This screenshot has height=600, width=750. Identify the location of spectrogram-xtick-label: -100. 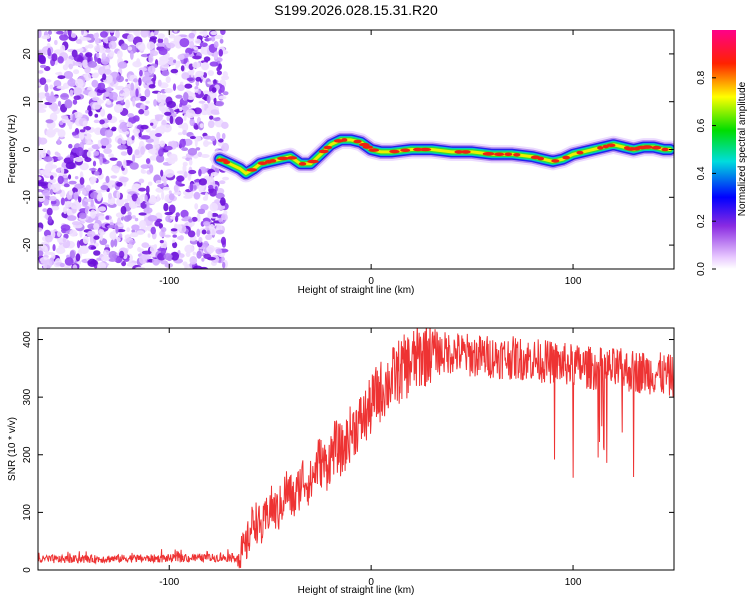
(169, 281).